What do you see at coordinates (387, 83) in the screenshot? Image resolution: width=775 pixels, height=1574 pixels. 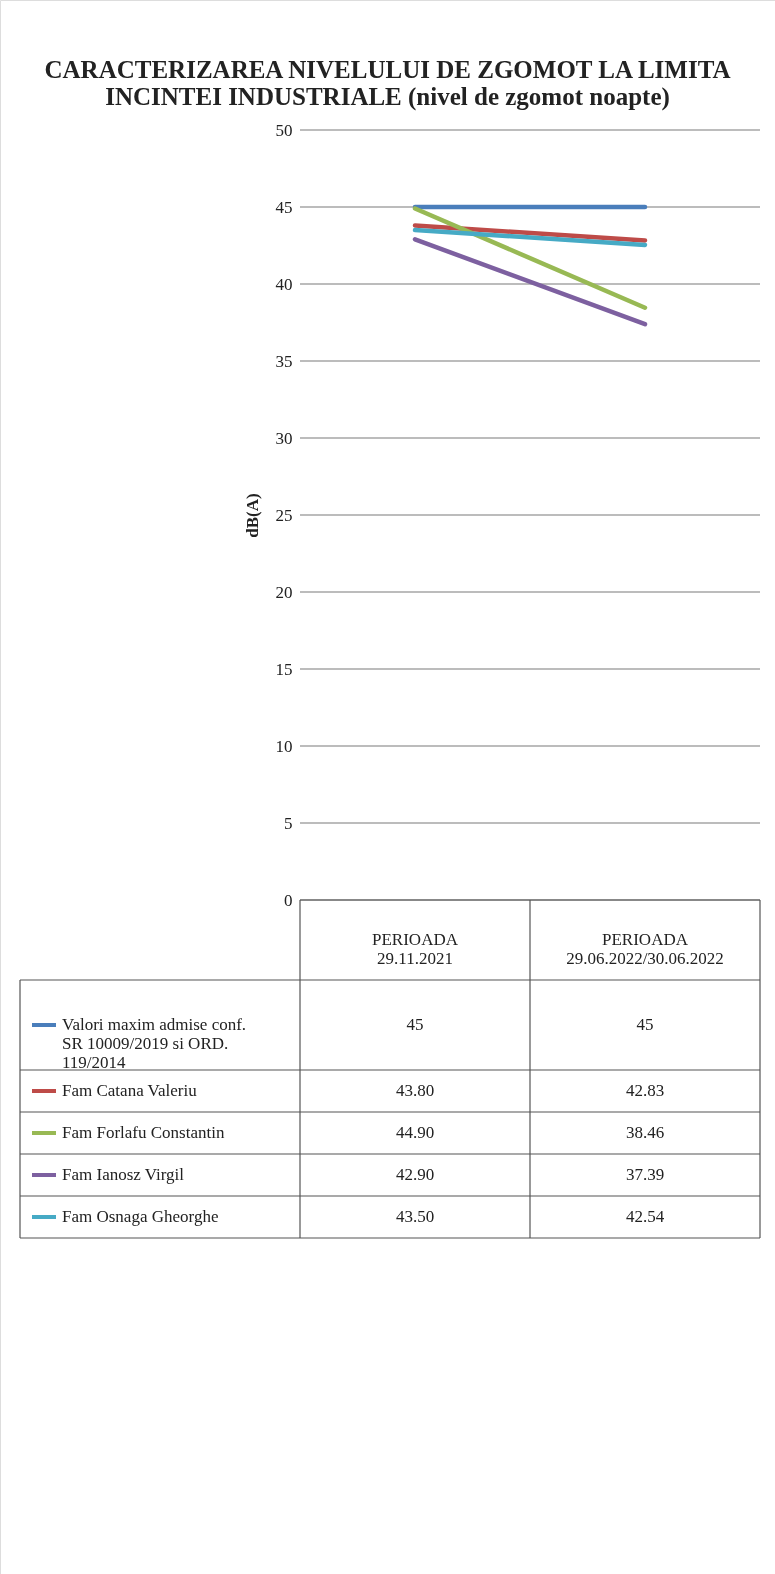 I see `chart-title: CARACTERIZAREA NIVELULUI DE ZGOMOT LA LIMITA INCINTEI INDUSTRIALE (nivel de zgomot noapte)` at bounding box center [387, 83].